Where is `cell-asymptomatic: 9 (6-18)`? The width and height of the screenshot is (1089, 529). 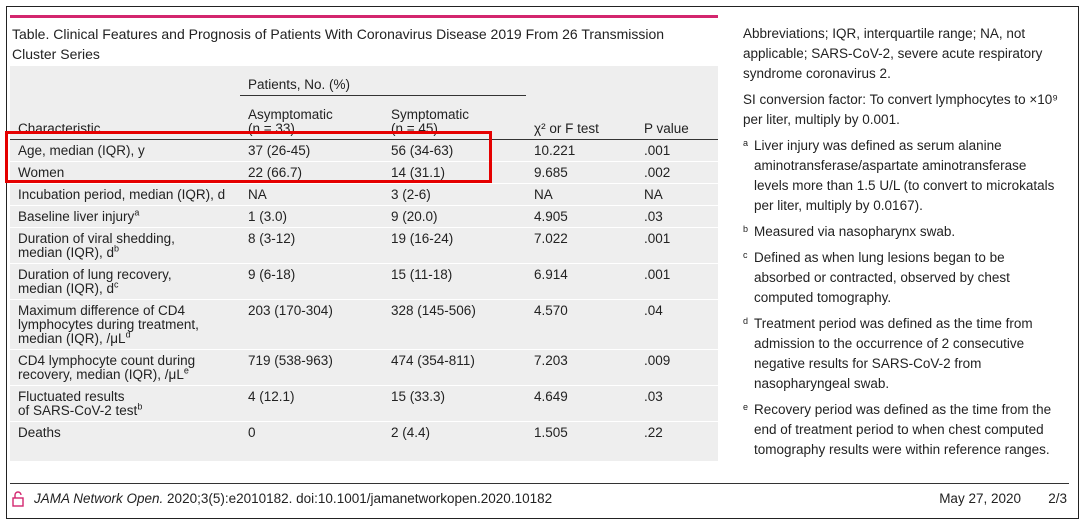 cell-asymptomatic: 9 (6-18) is located at coordinates (311, 281).